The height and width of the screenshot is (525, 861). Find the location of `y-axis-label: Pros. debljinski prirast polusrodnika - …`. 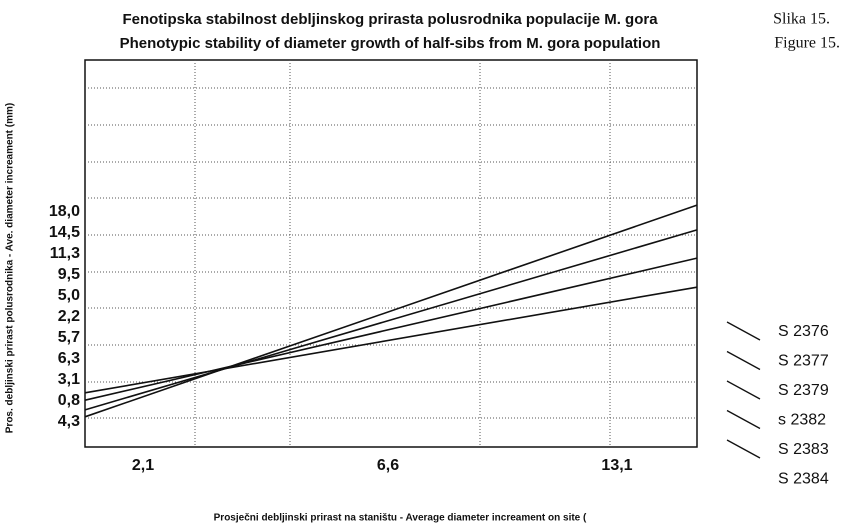

y-axis-label: Pros. debljinski prirast polusrodnika - … is located at coordinates (10, 268).